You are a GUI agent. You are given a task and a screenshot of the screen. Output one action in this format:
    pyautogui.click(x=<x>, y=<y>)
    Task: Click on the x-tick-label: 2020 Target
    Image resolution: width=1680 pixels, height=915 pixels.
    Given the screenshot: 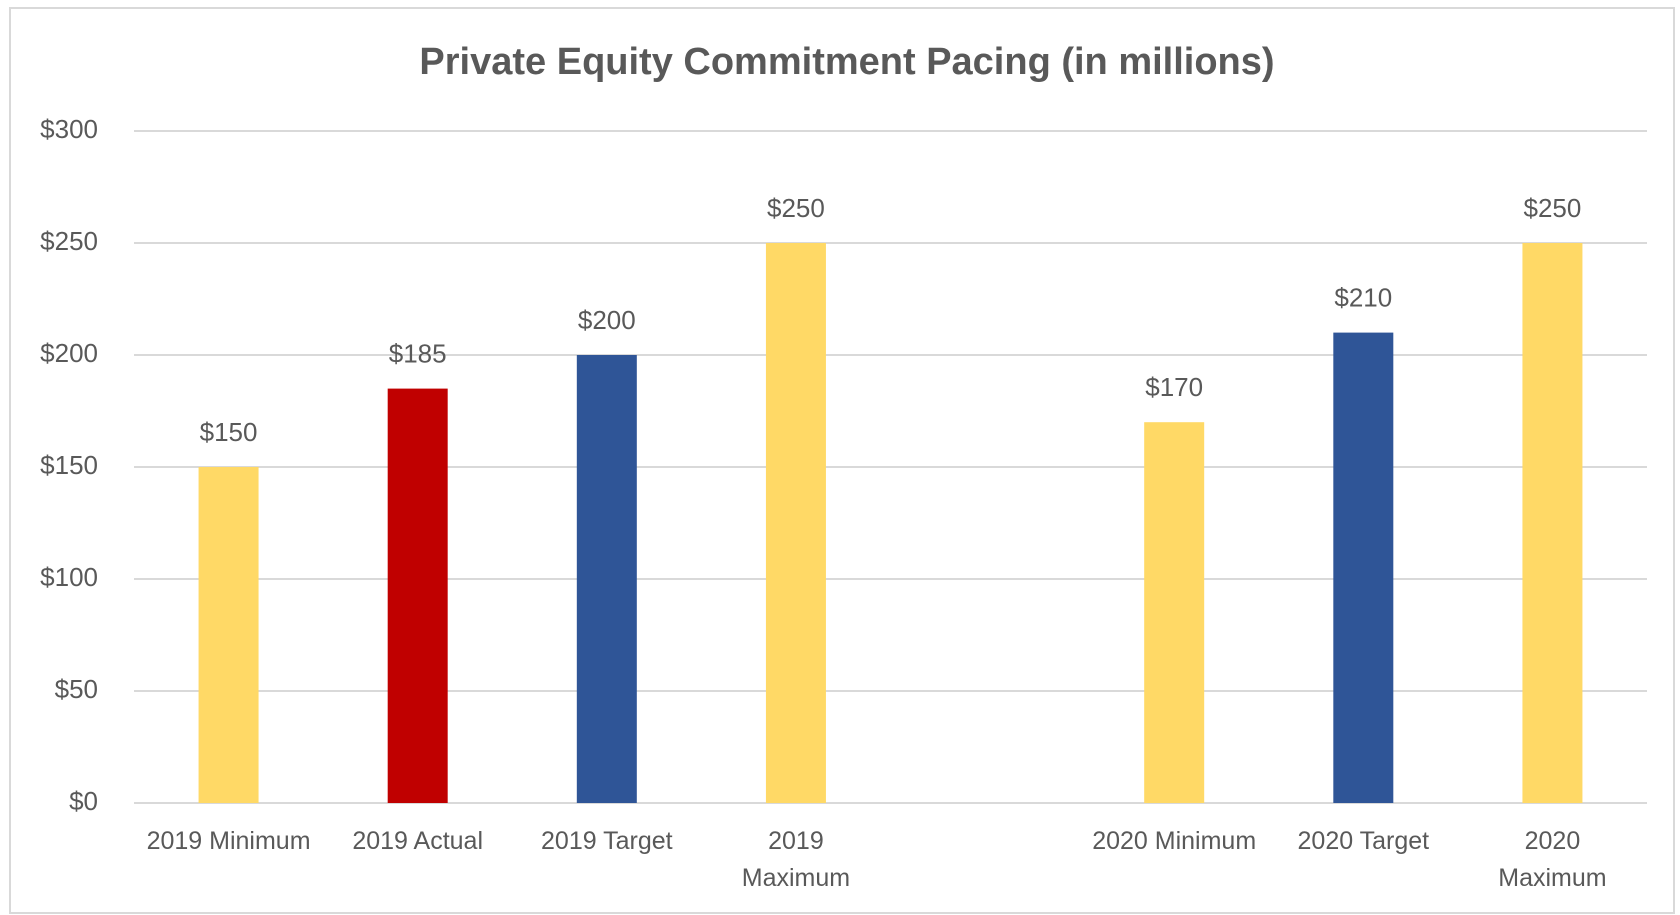 What is the action you would take?
    pyautogui.click(x=1363, y=841)
    